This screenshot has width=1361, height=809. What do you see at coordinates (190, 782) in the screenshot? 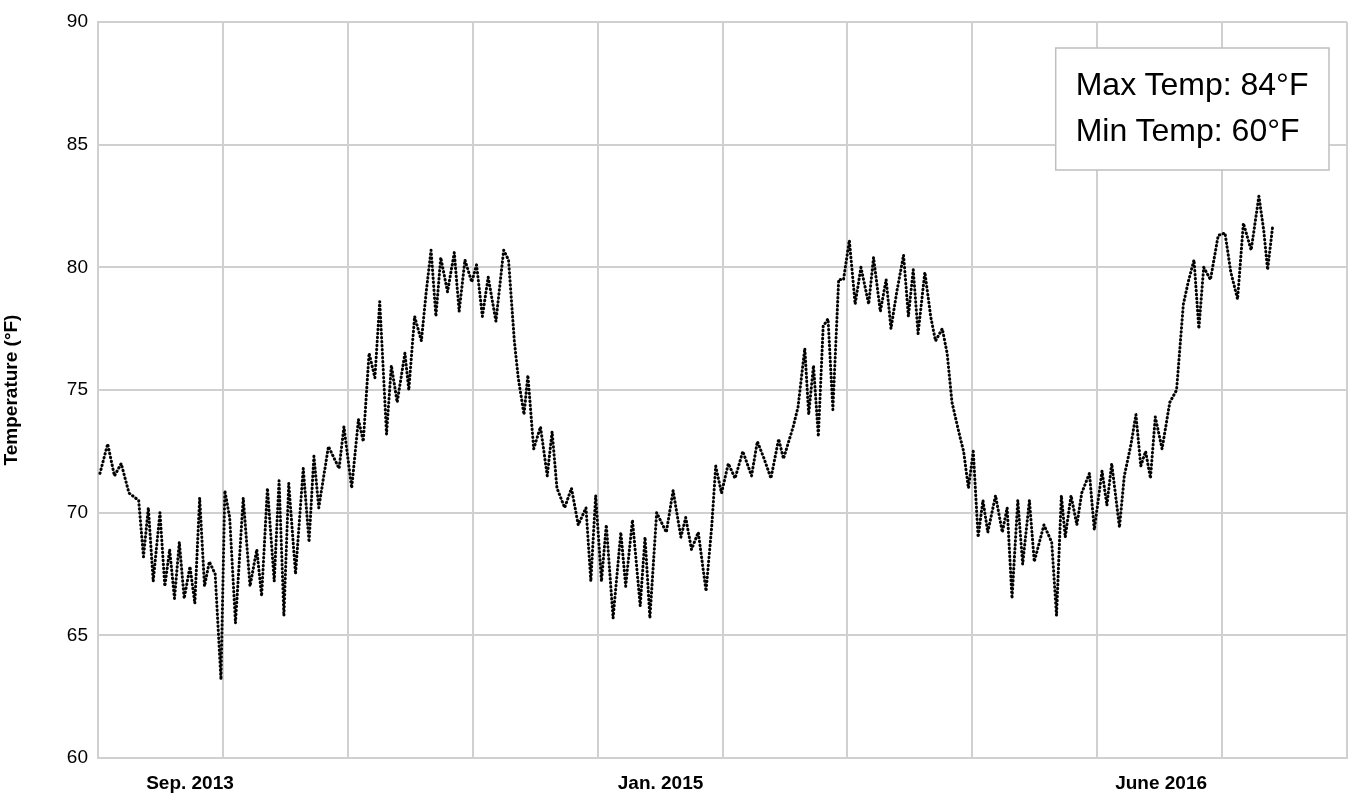
I see `x-tick-label: Sep. 2013` at bounding box center [190, 782].